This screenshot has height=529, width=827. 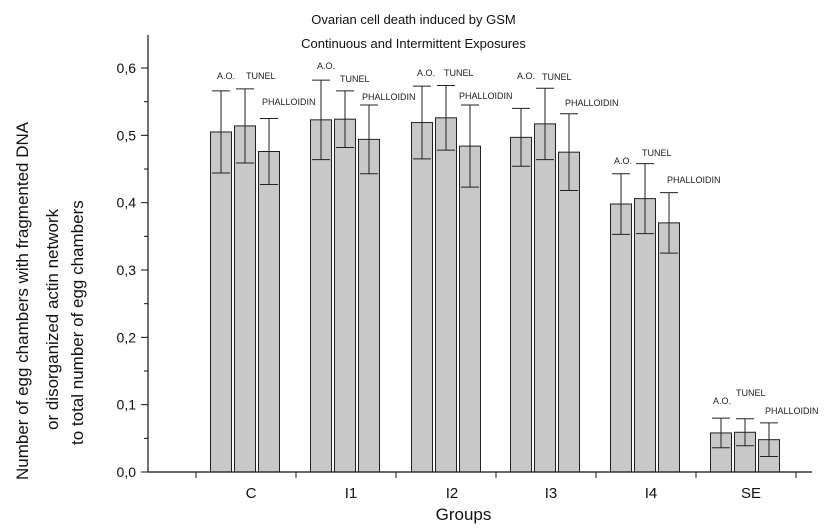 I want to click on chart-title-line-2: Continuous and Intermittent Exposures, so click(x=413, y=43).